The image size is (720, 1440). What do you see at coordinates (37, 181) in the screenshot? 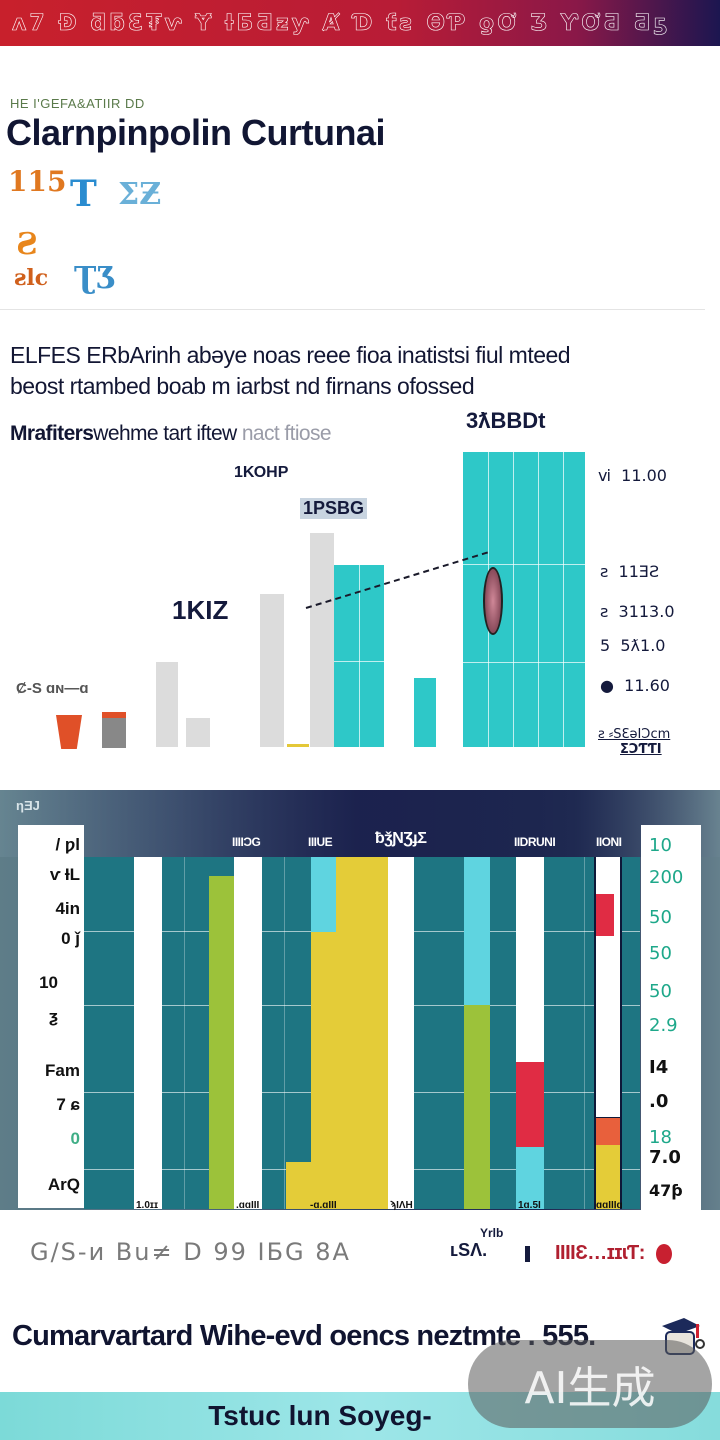
I see `scribble-number: 115` at bounding box center [37, 181].